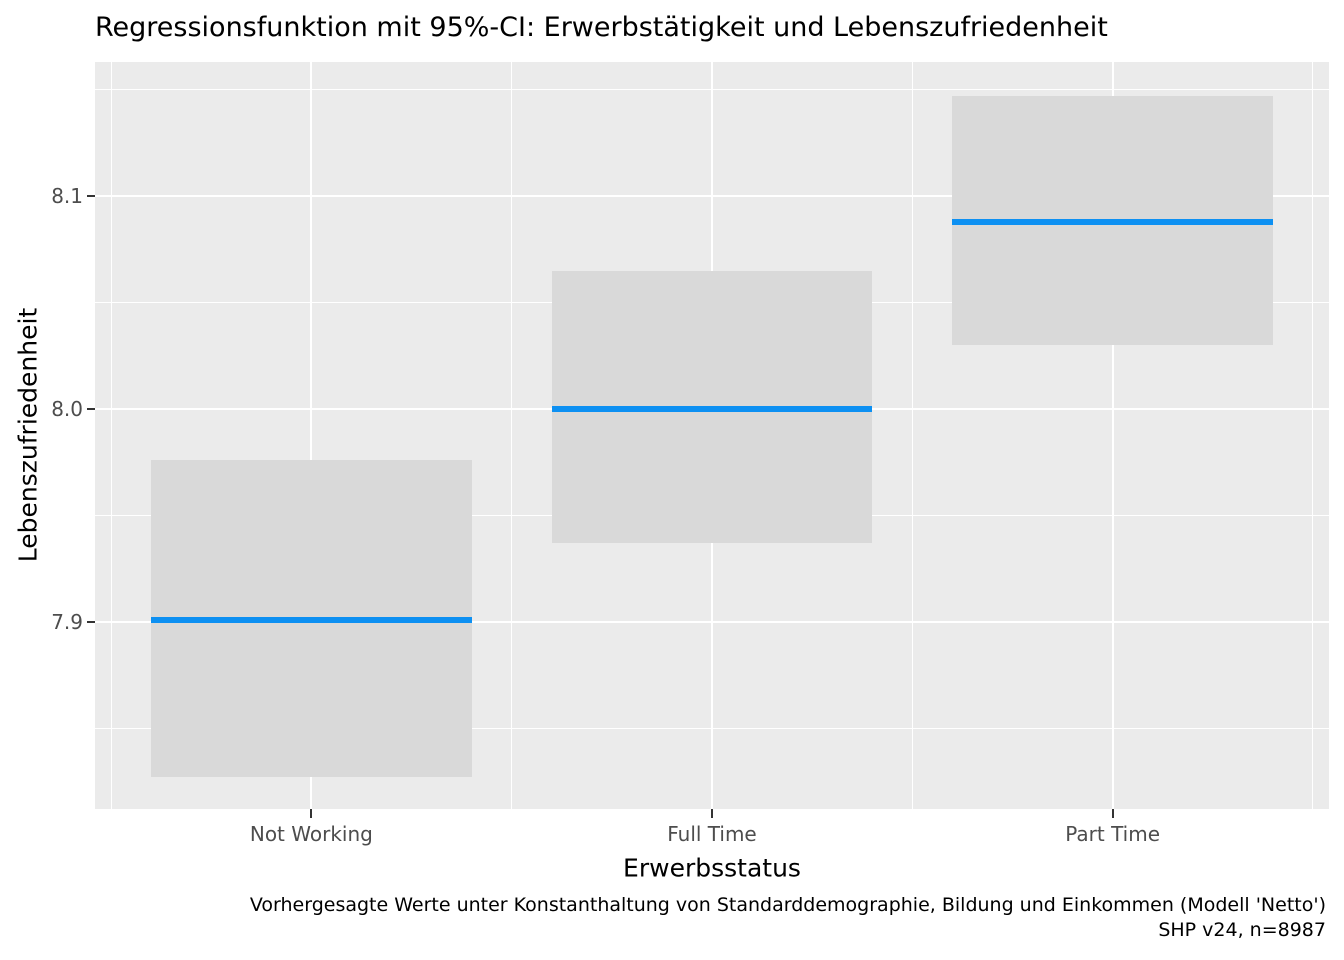  Describe the element at coordinates (28, 435) in the screenshot. I see `y-axis-title: Lebenszufriedenheit` at that location.